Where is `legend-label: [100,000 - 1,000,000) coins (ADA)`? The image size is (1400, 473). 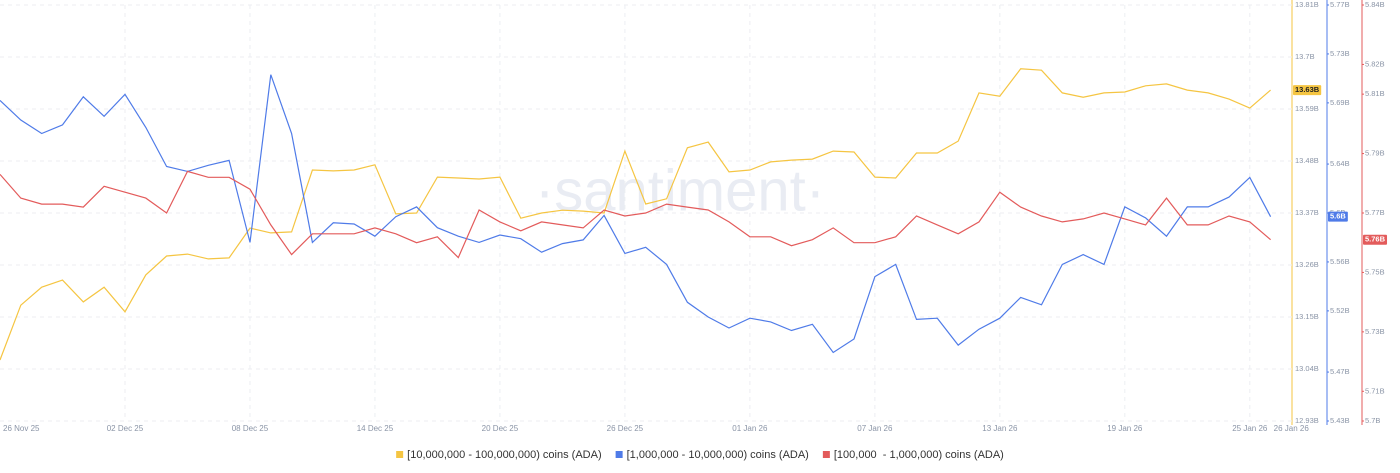
legend-label: [100,000 - 1,000,000) coins (ADA) is located at coordinates (919, 455).